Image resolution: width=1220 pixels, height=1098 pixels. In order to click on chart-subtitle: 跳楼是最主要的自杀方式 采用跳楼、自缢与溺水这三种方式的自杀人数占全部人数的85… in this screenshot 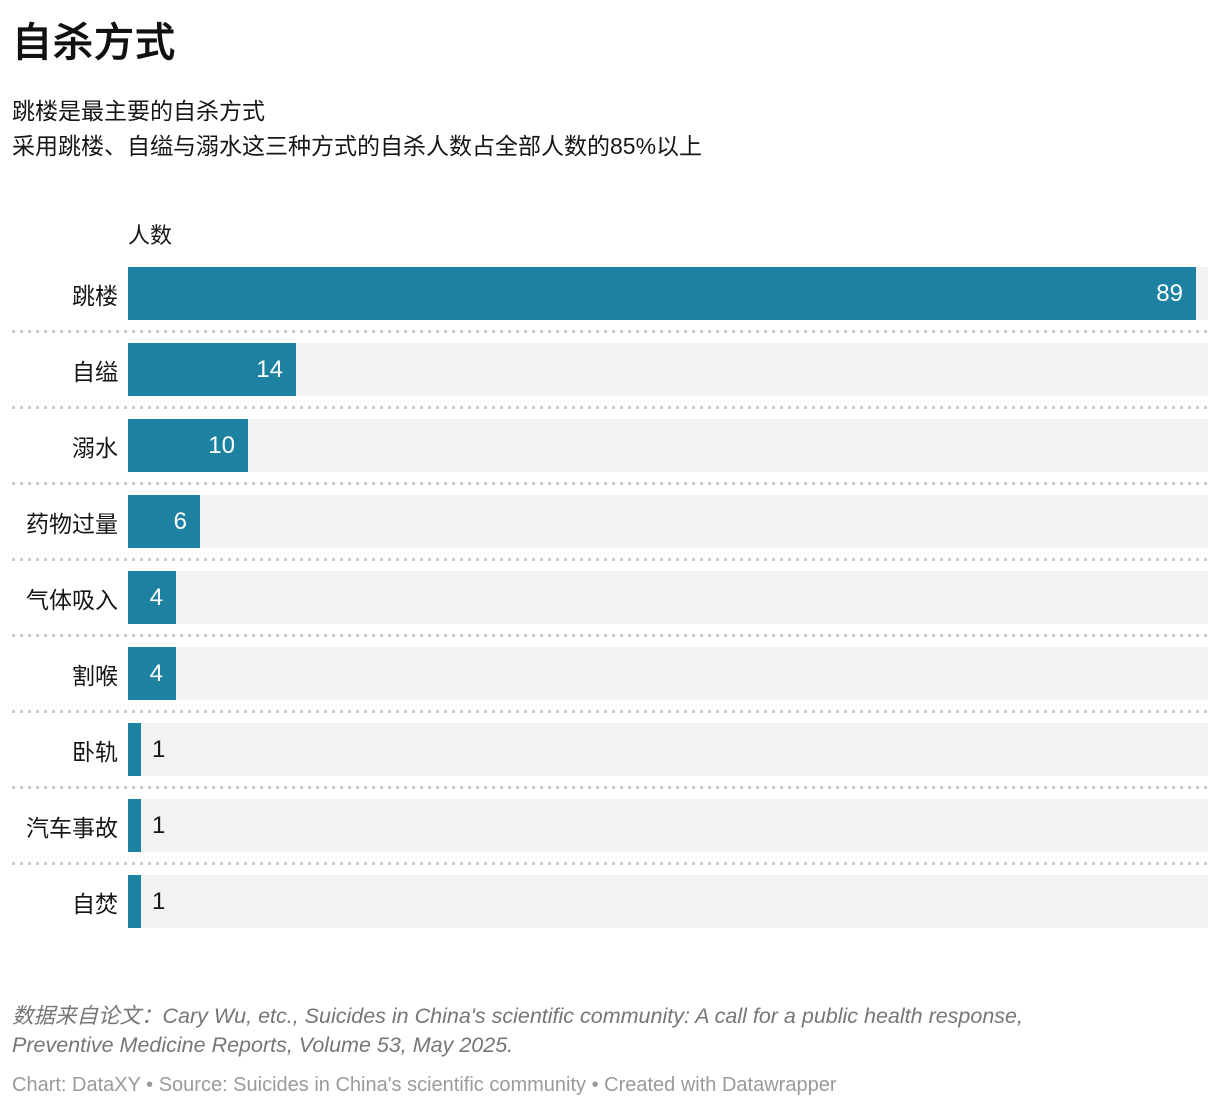, I will do `click(610, 129)`.